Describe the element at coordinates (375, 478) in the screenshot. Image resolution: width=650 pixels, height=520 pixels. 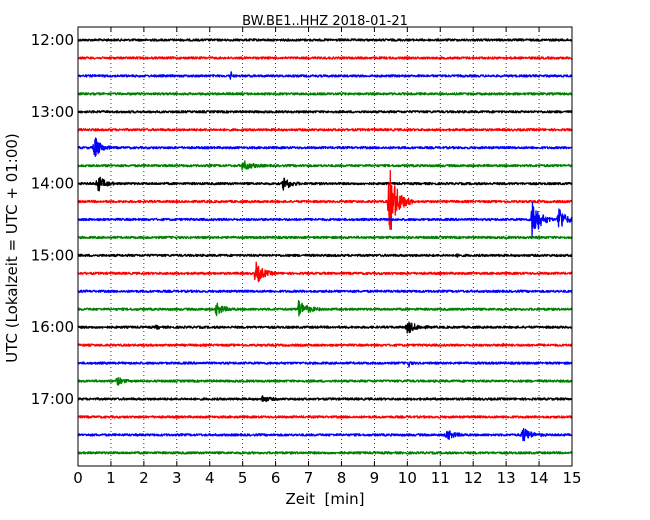
I see `x-tick-label: 9` at that location.